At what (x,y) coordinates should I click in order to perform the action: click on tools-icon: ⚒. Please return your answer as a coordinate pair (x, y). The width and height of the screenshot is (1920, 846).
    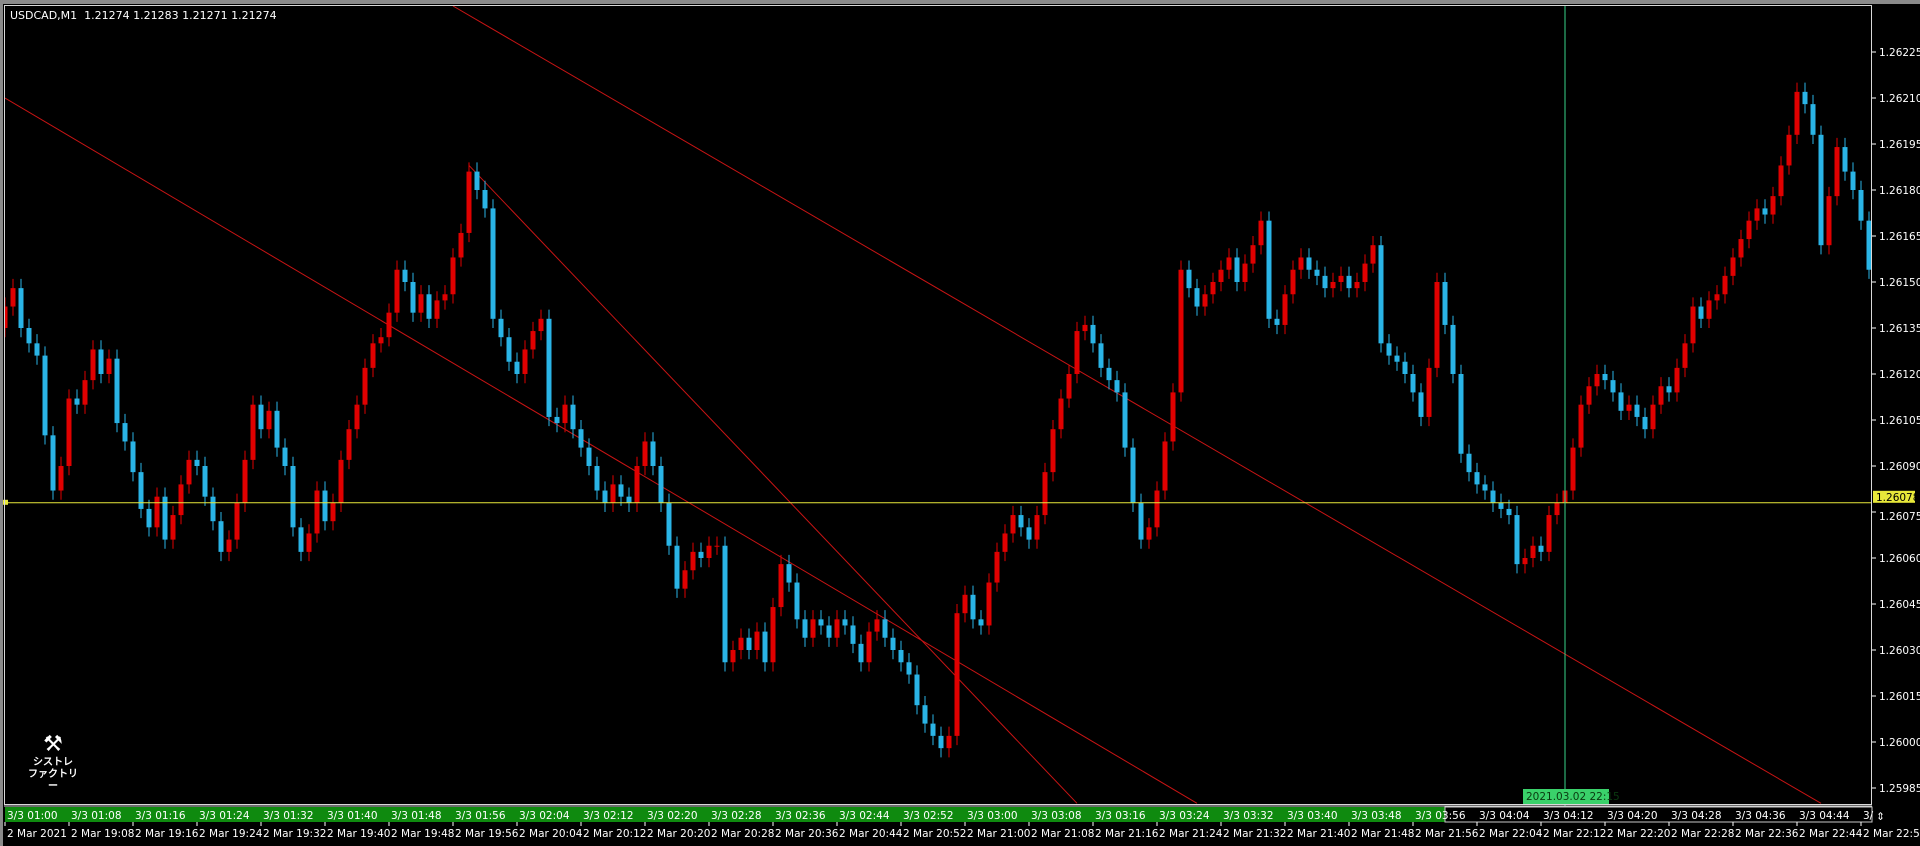
    Looking at the image, I should click on (53, 744).